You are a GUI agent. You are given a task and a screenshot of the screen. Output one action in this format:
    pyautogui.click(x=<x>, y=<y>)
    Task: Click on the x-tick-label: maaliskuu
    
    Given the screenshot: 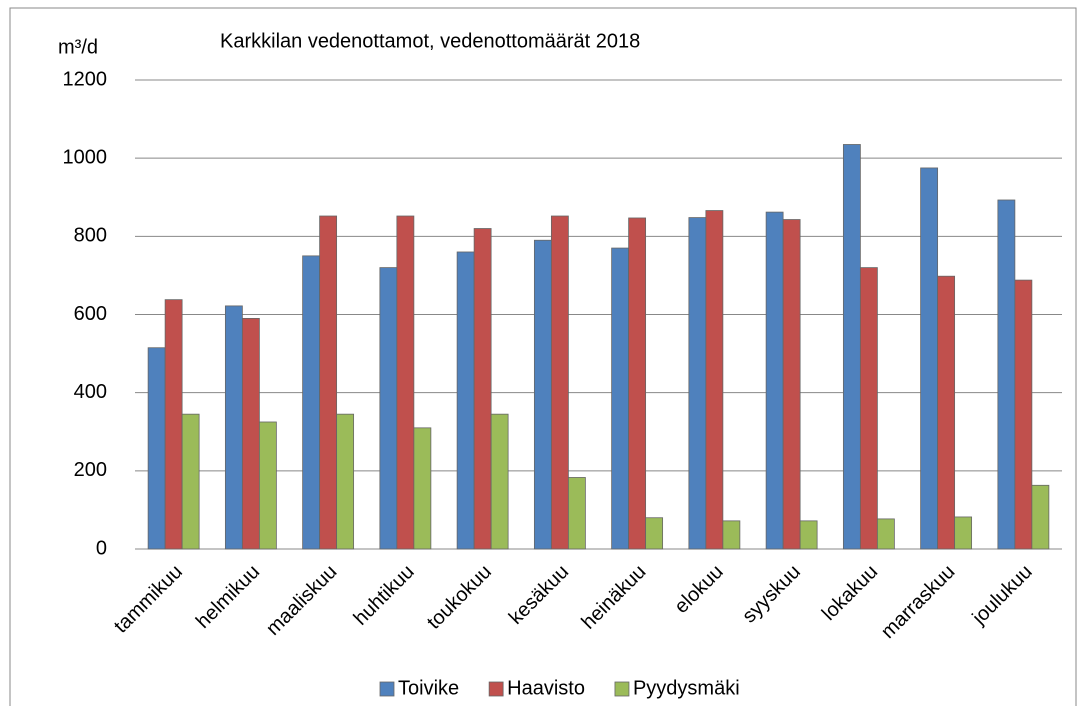 What is the action you would take?
    pyautogui.click(x=301, y=600)
    